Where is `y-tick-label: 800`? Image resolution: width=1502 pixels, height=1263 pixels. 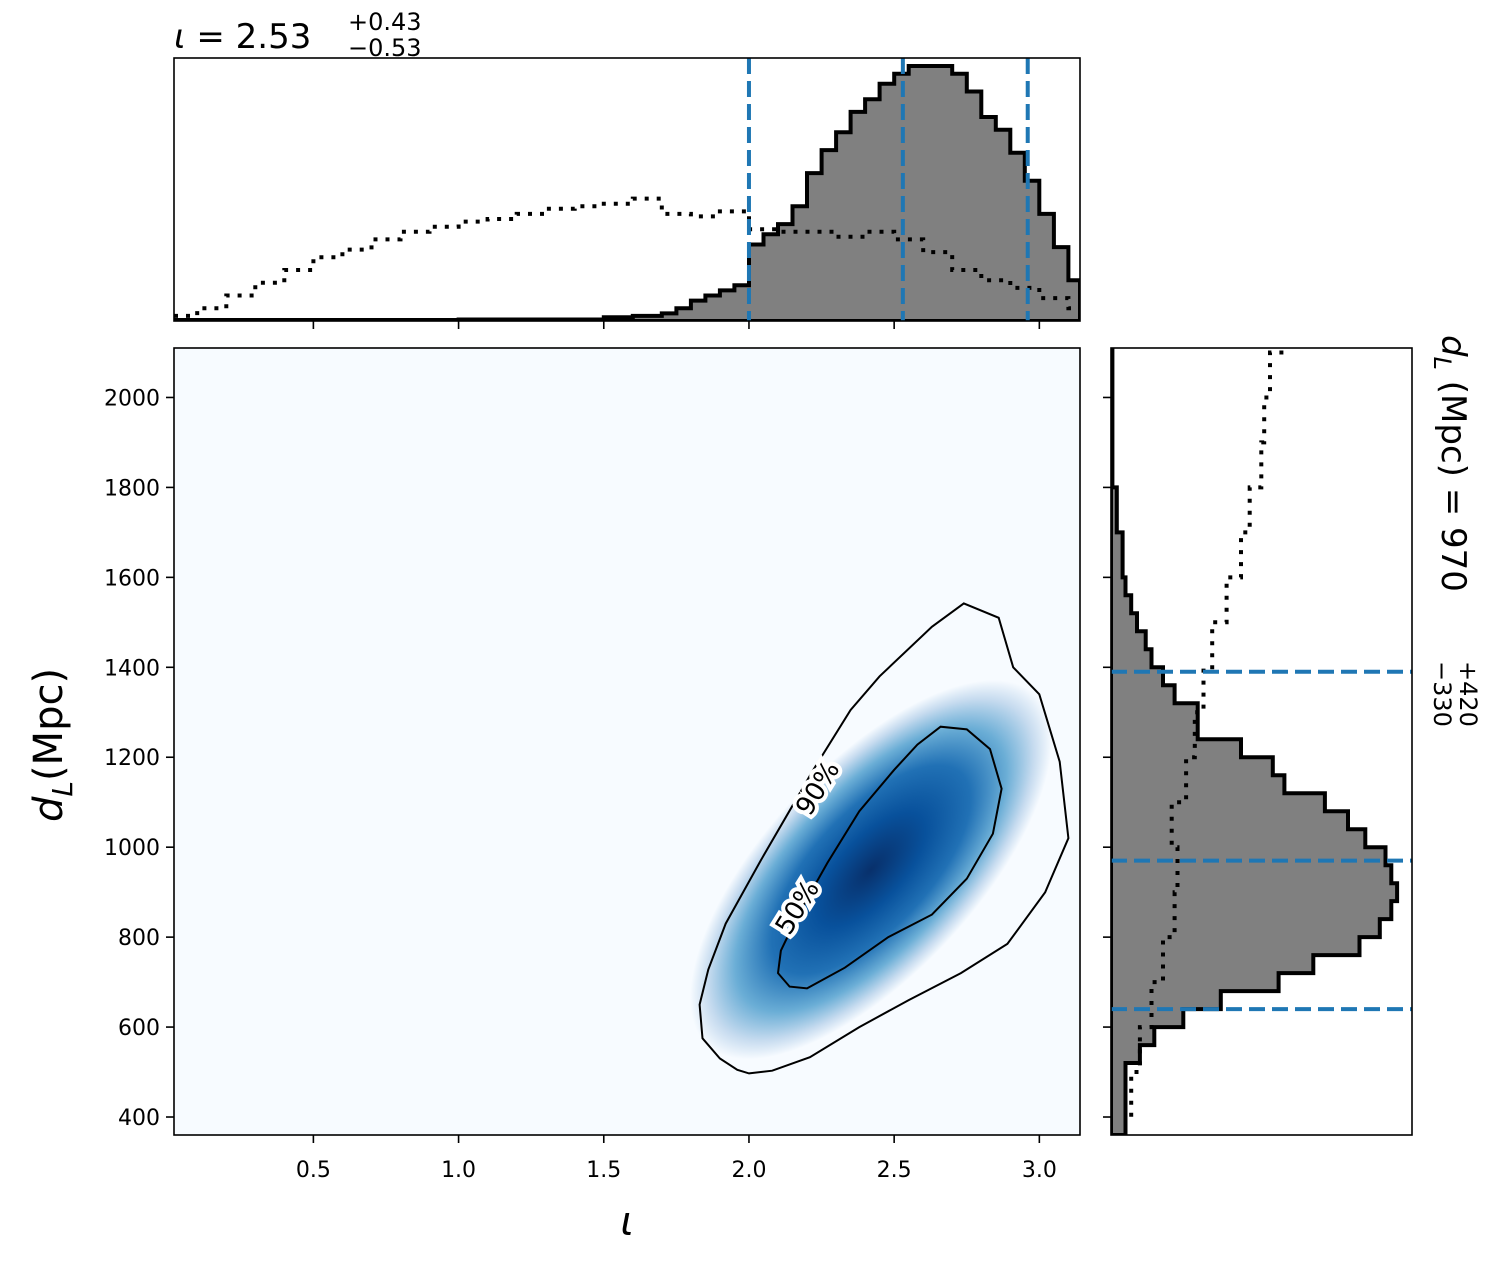
y-tick-label: 800 is located at coordinates (139, 938).